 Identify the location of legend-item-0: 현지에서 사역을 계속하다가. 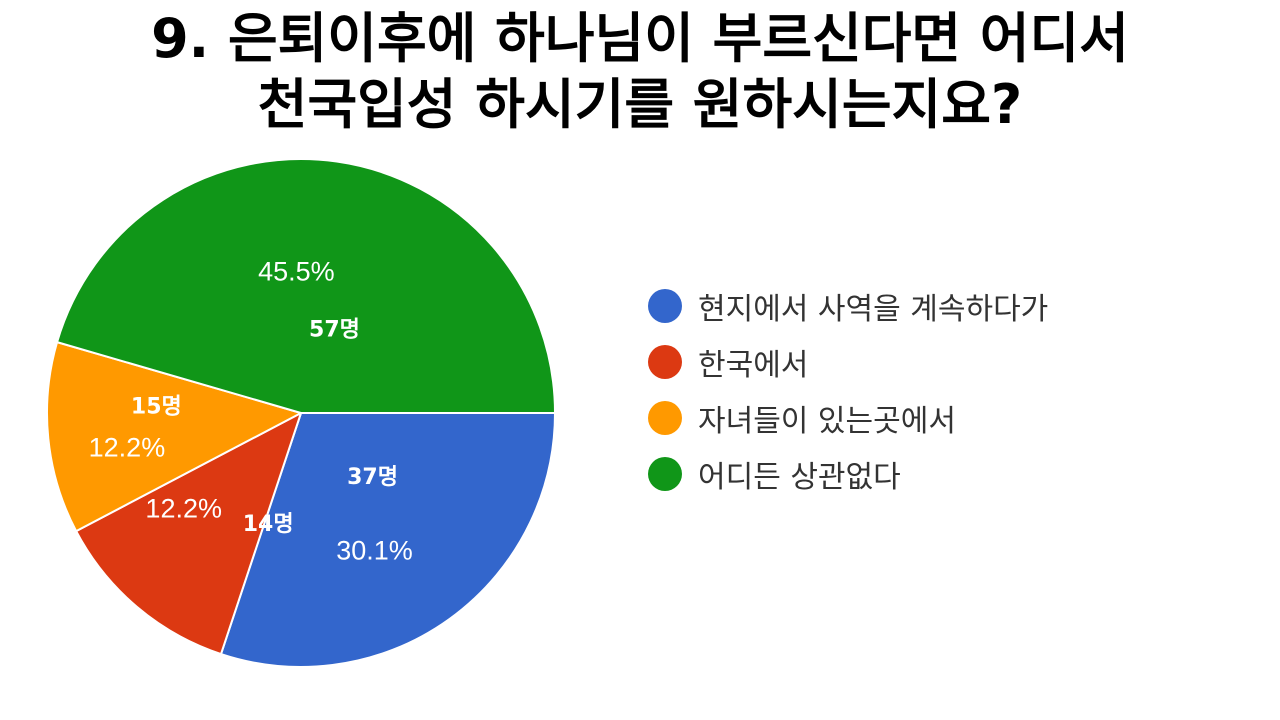
(848, 306).